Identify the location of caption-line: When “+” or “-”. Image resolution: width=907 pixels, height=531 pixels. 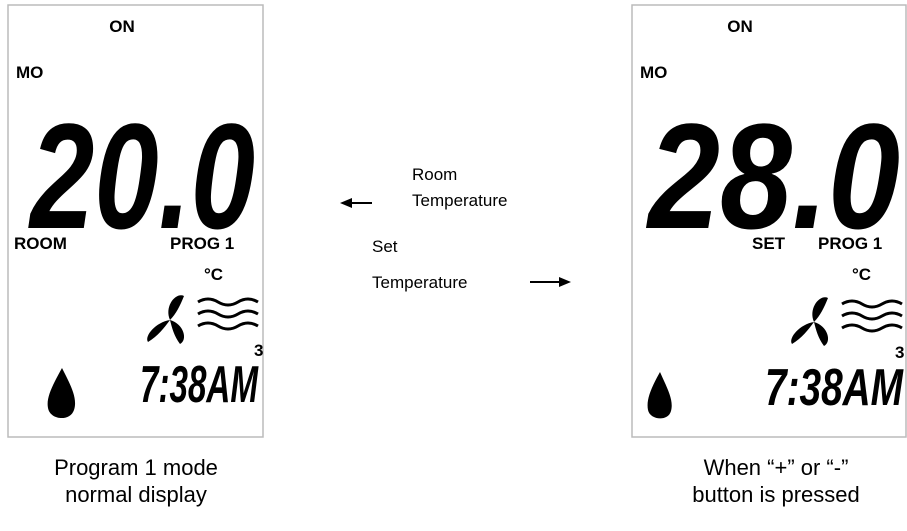
(776, 467).